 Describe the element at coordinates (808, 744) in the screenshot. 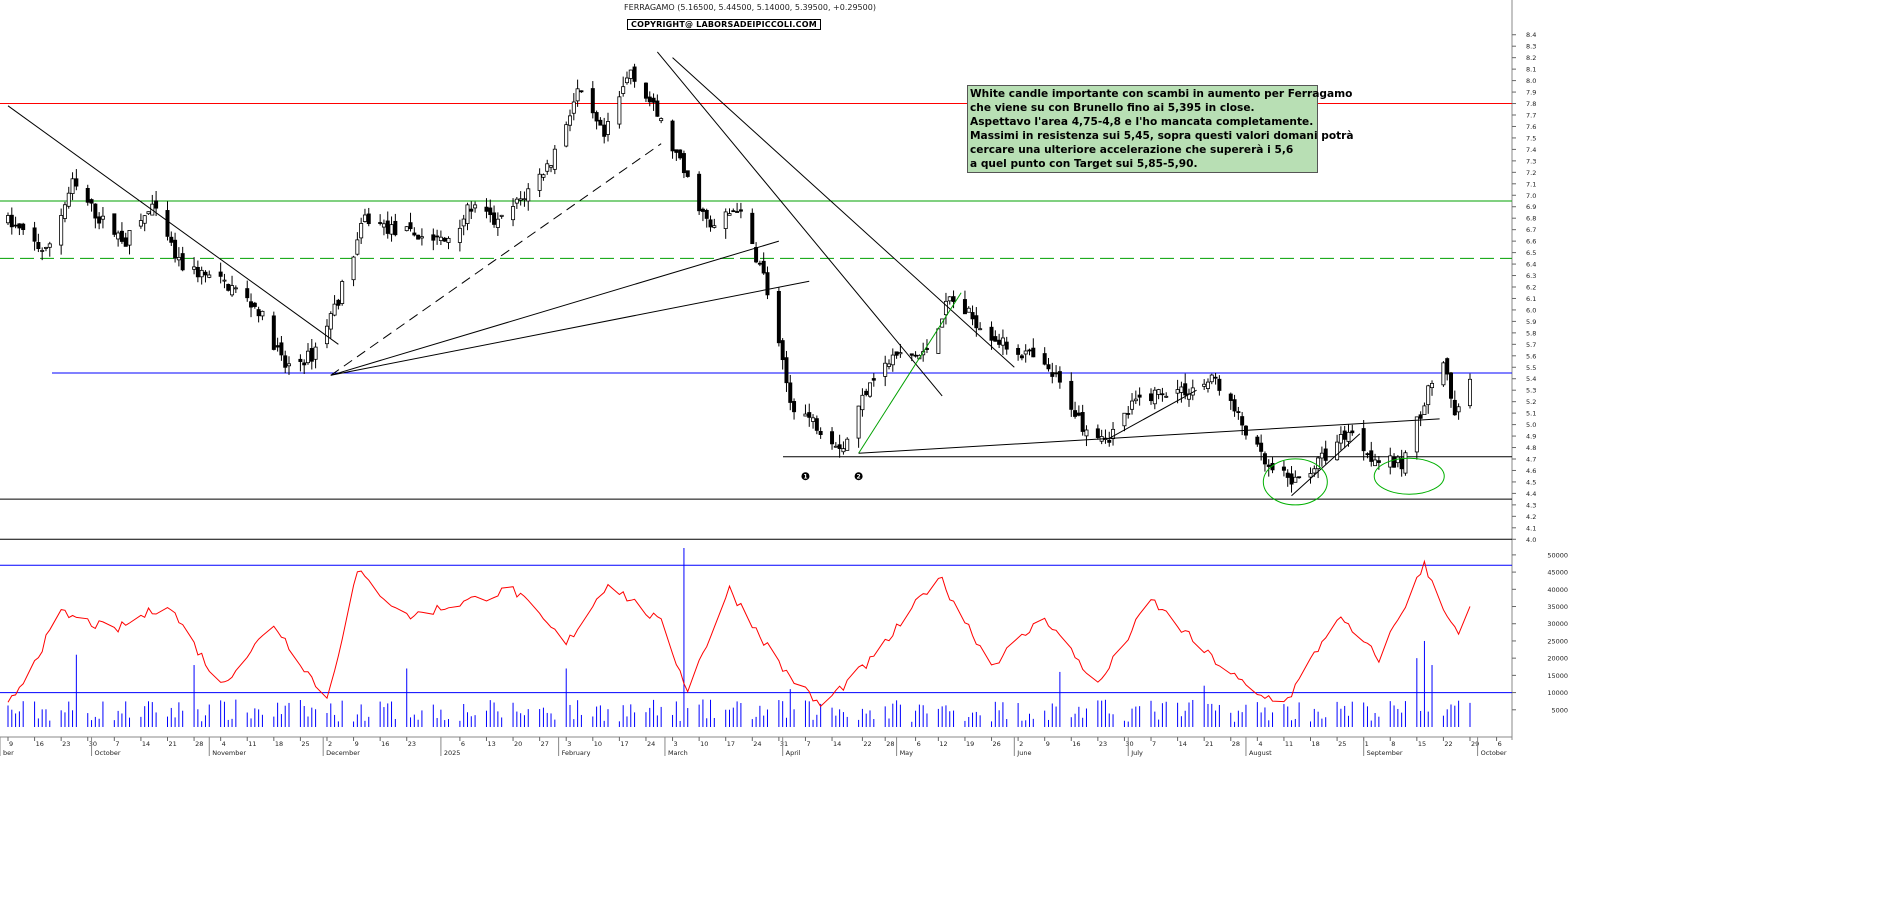

I see `x-tick-label: 7` at that location.